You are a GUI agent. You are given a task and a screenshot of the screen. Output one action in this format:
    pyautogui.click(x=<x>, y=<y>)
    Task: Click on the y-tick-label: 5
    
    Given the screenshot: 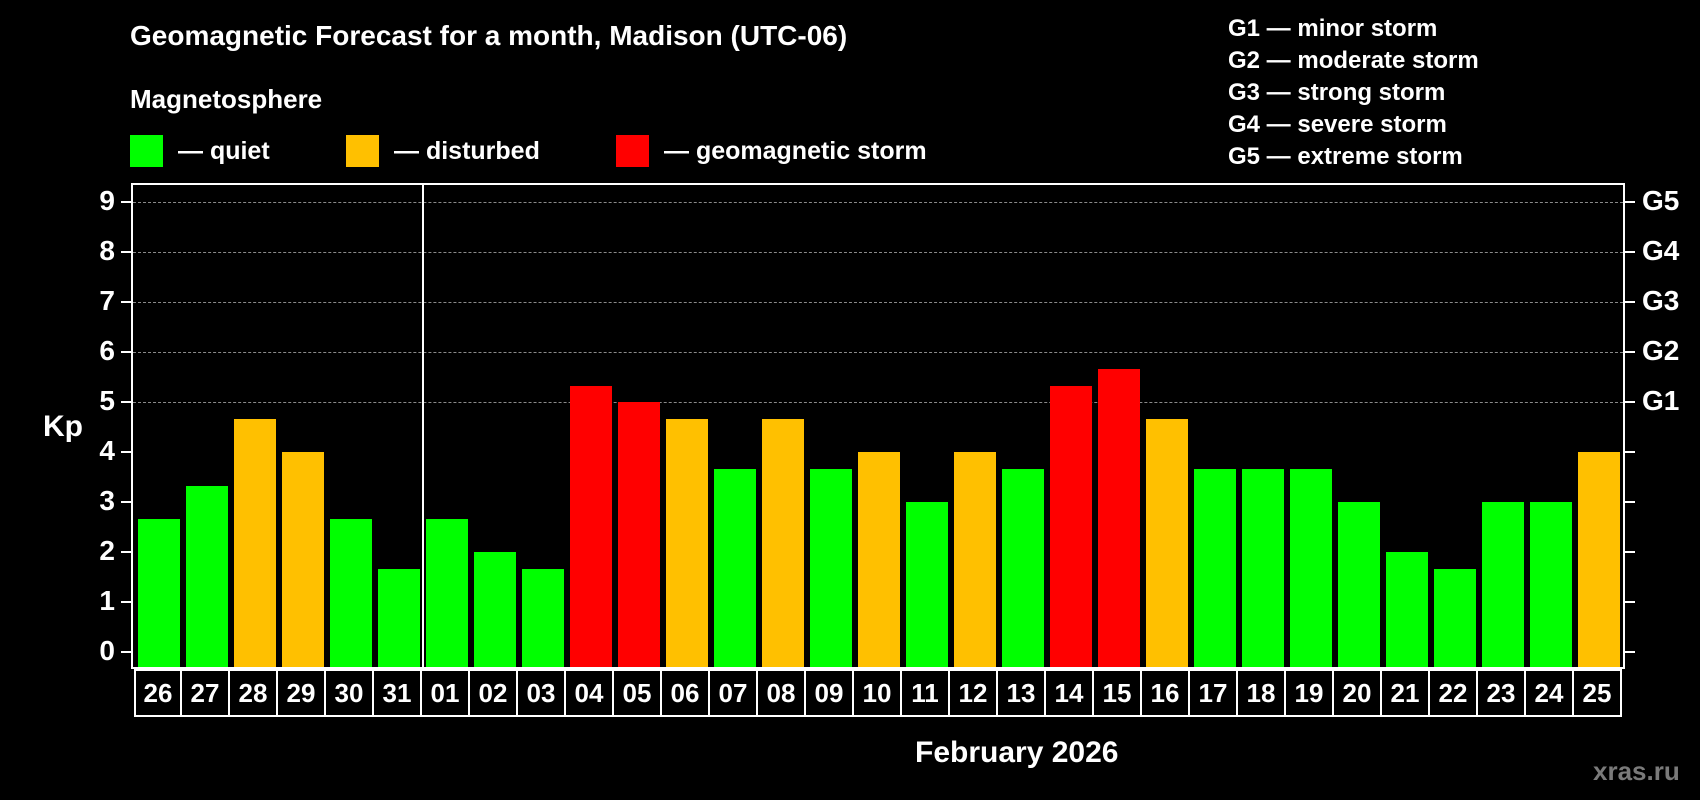 What is the action you would take?
    pyautogui.click(x=107, y=400)
    